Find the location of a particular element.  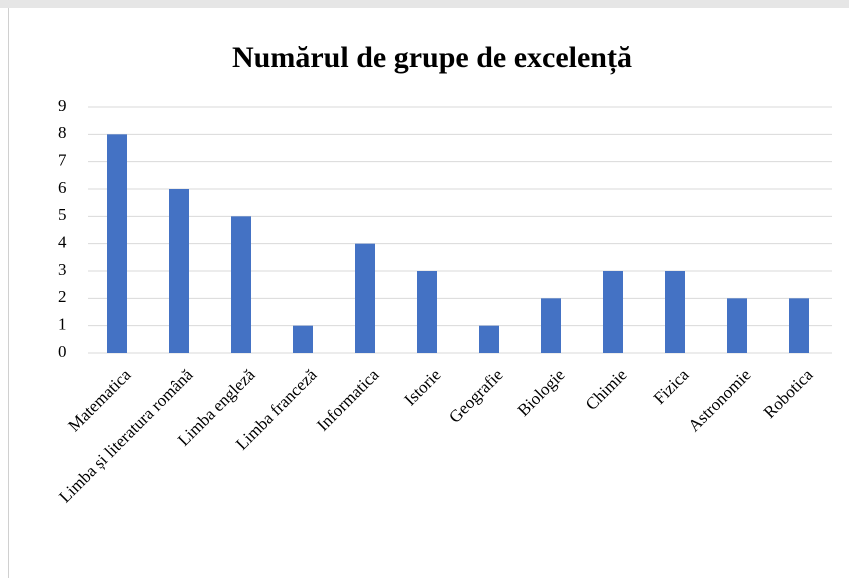

y-tick-label: 8 is located at coordinates (62, 132).